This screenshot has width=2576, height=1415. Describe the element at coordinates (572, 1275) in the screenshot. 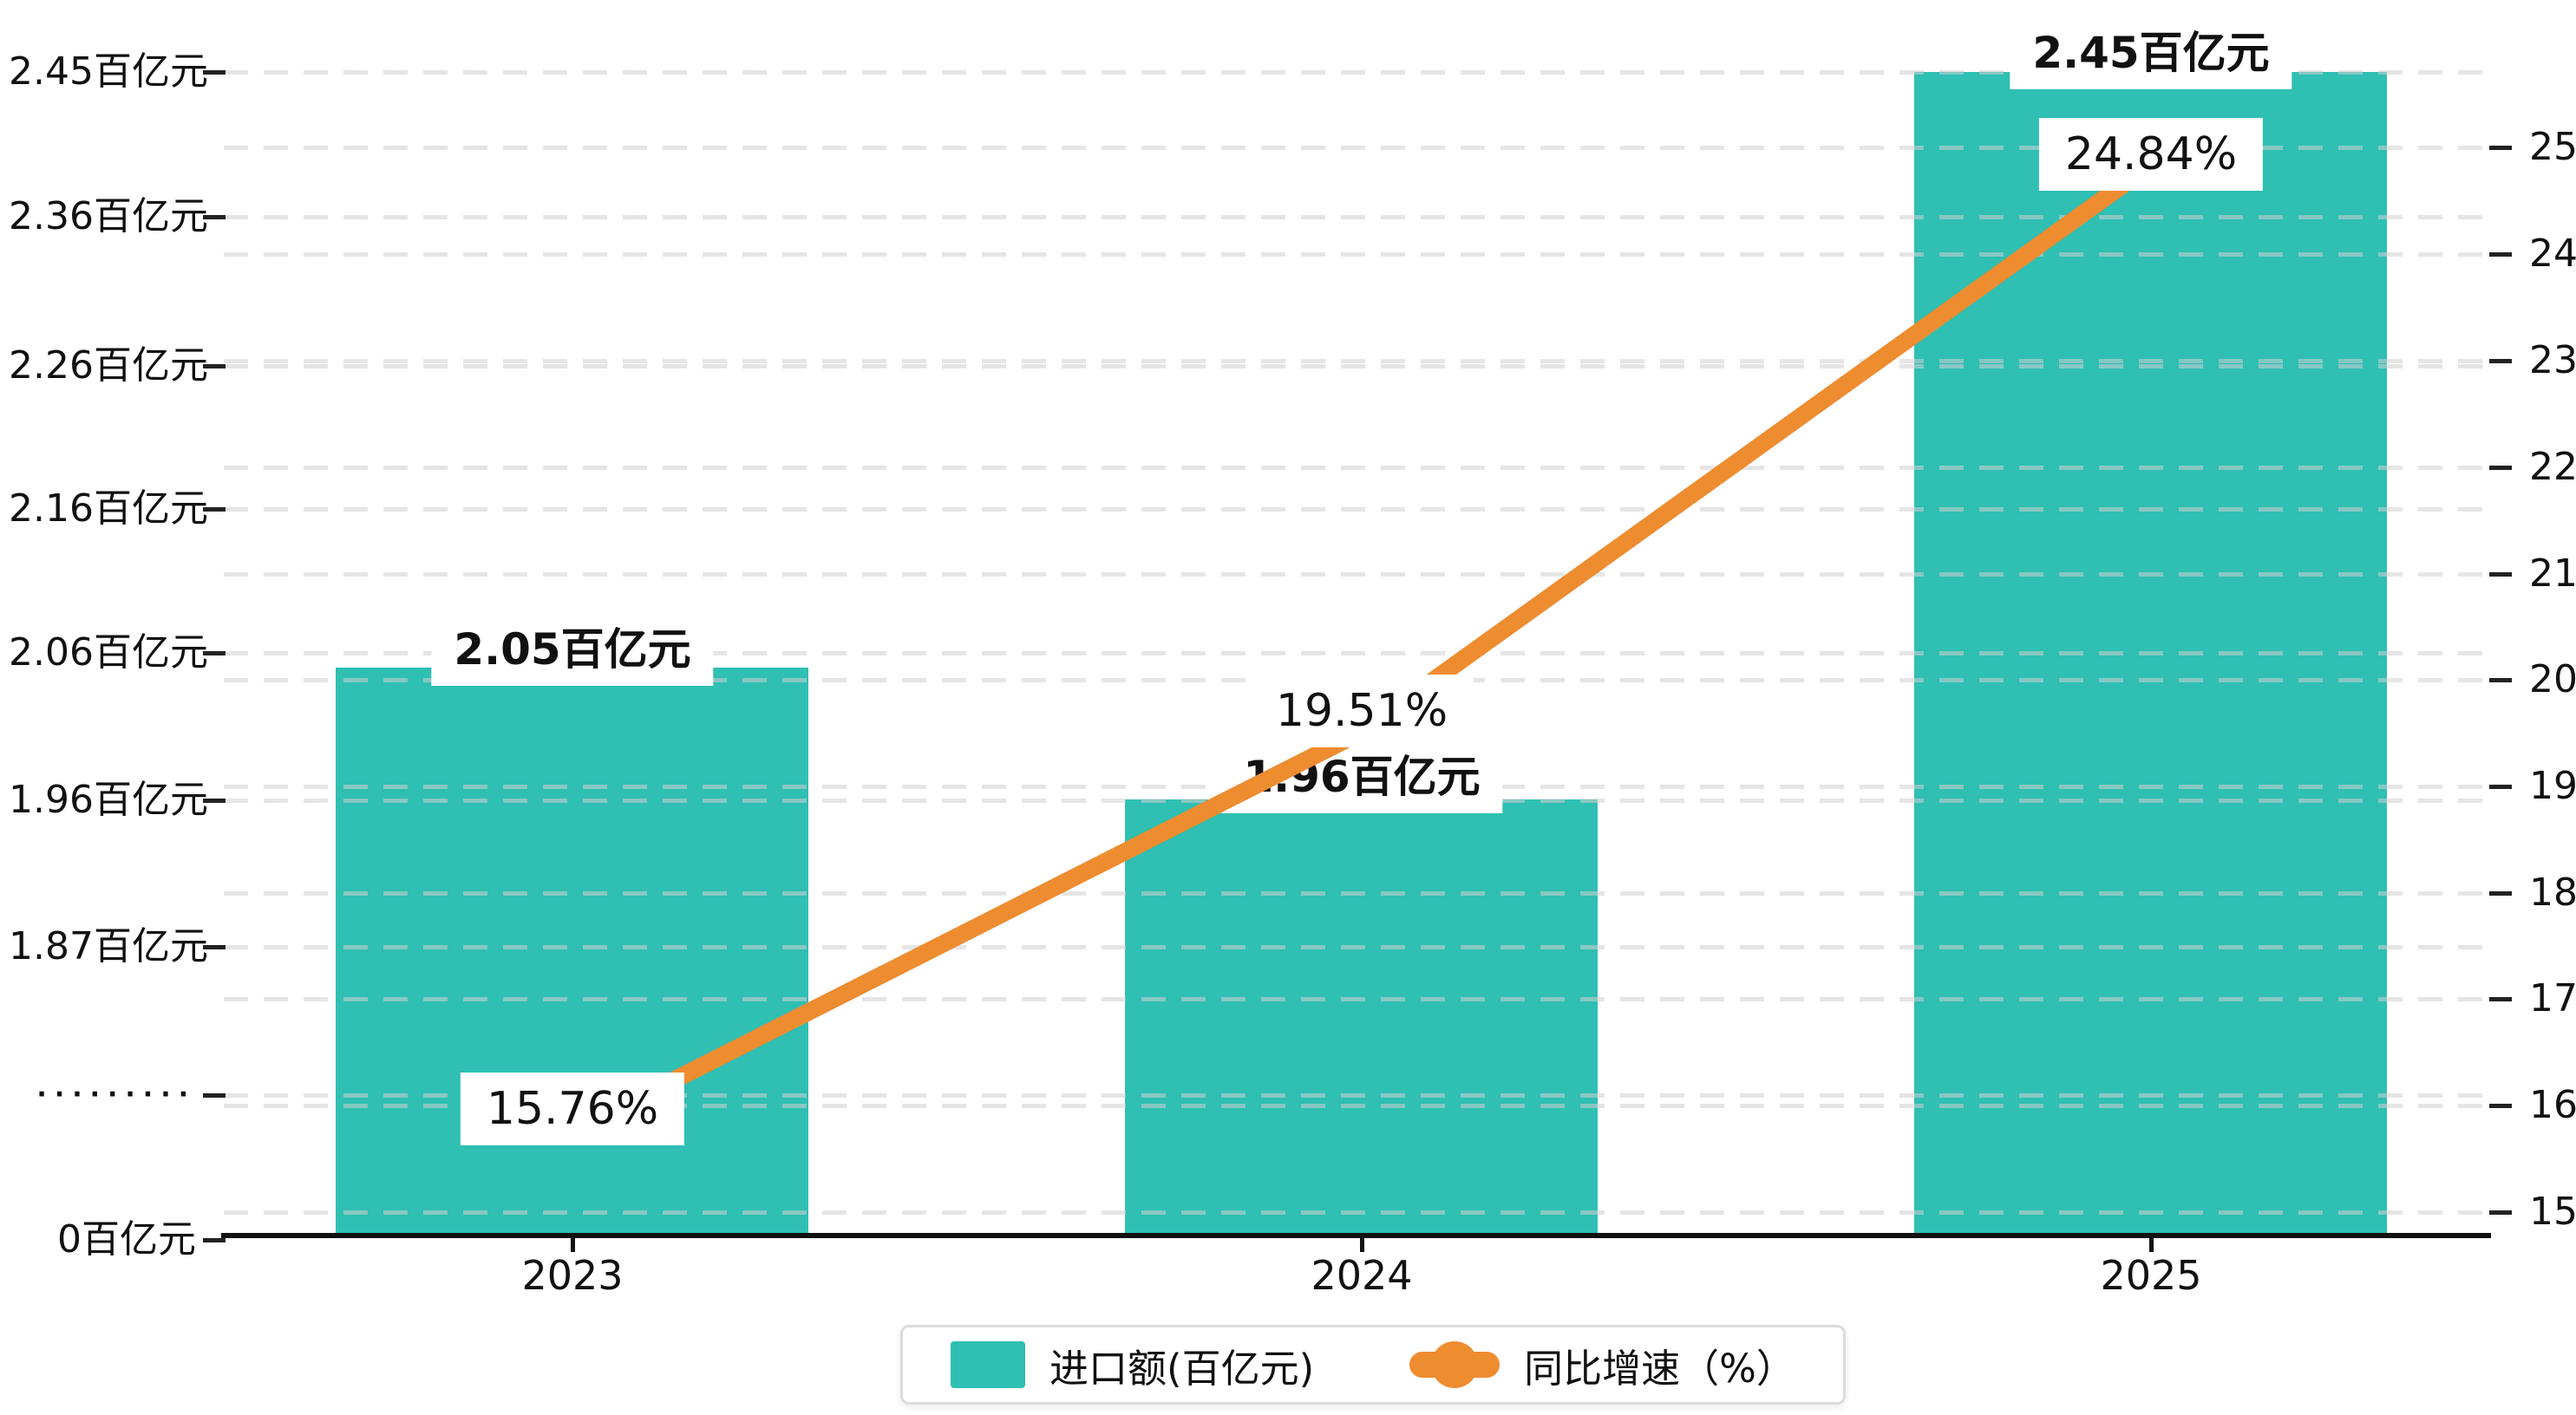

I see `x-label-2023: 2023` at that location.